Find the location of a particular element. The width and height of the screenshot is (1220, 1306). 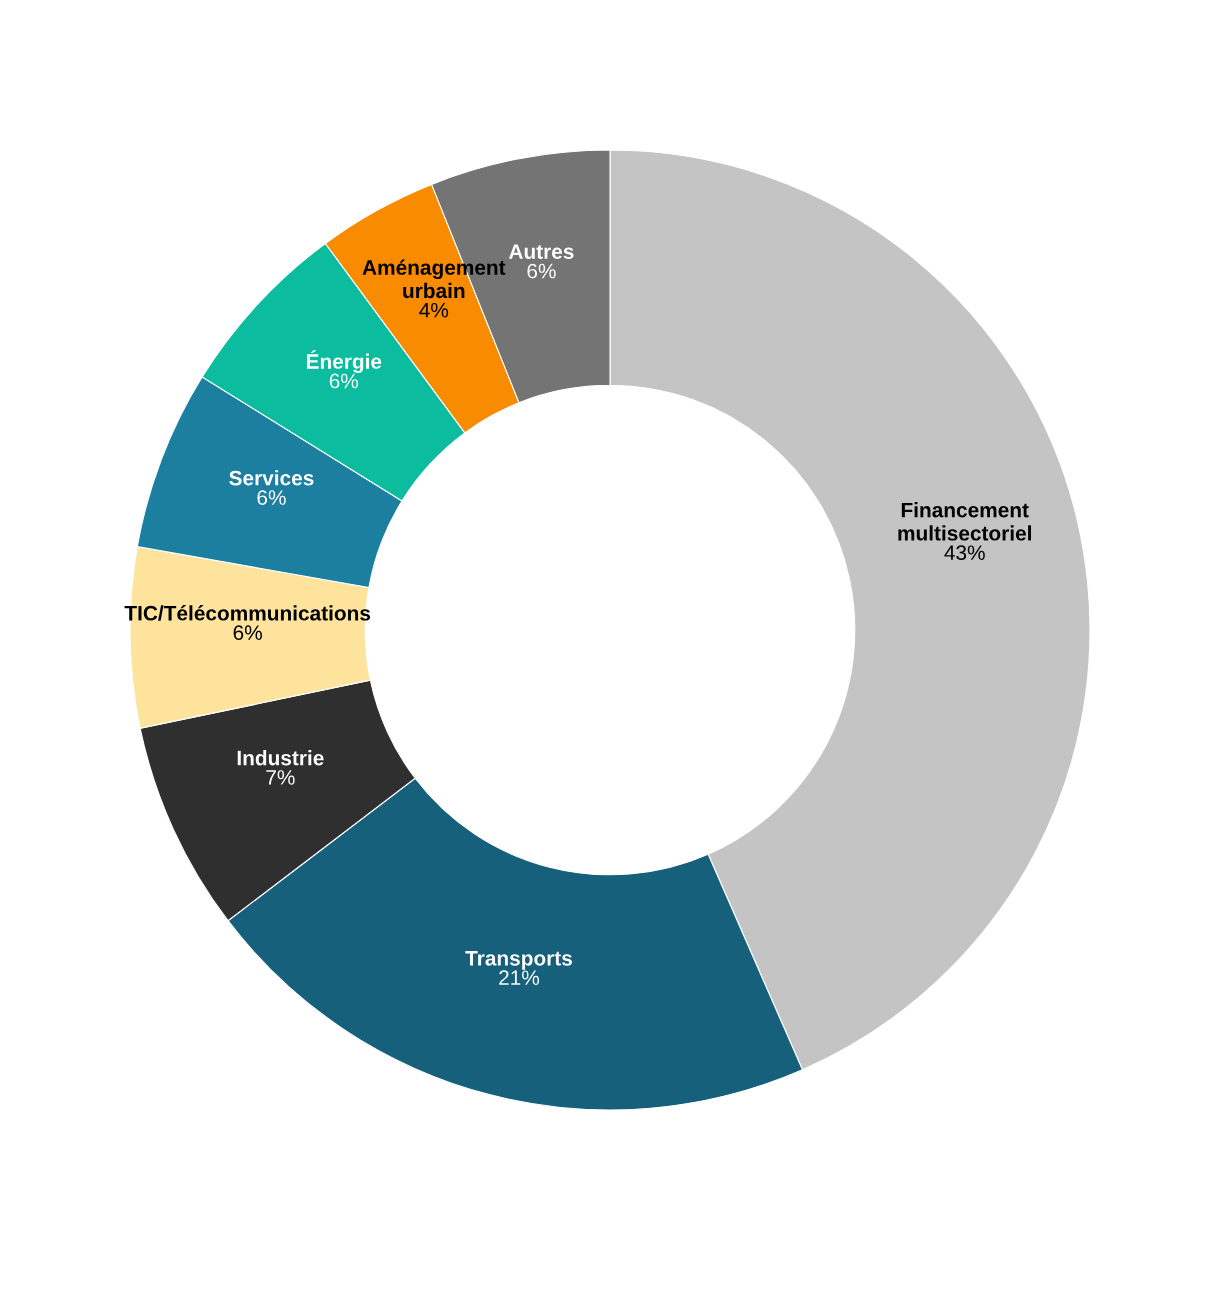

slice-label: Financement multisectoriel is located at coordinates (964, 521).